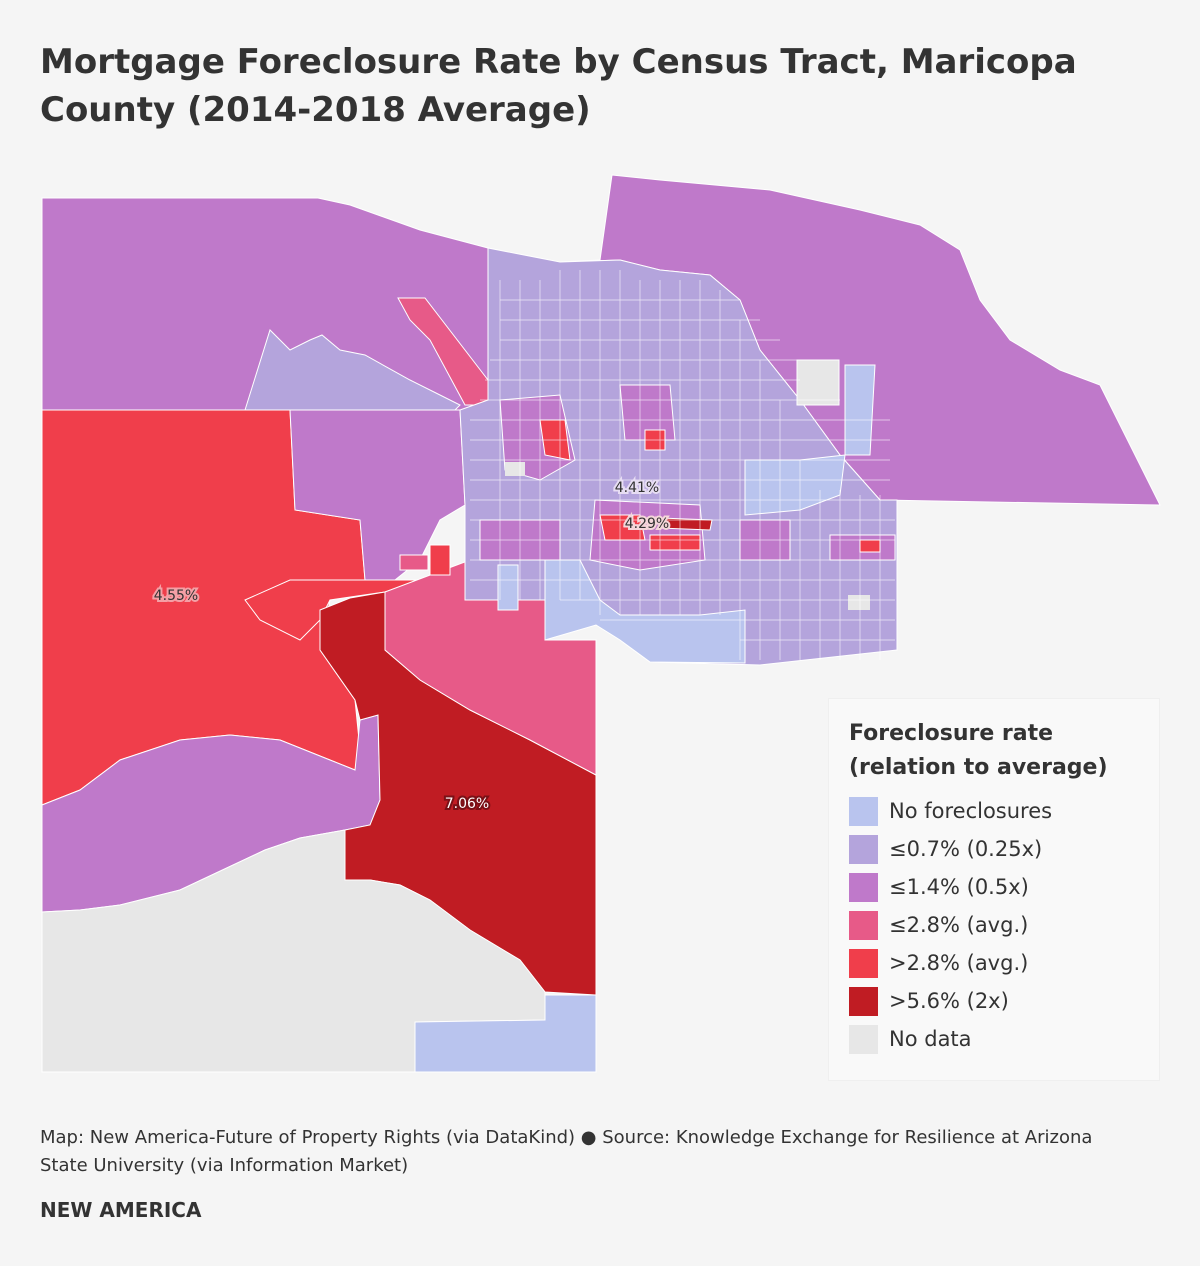 The image size is (1200, 1266). I want to click on region-east-no-data, so click(818, 382).